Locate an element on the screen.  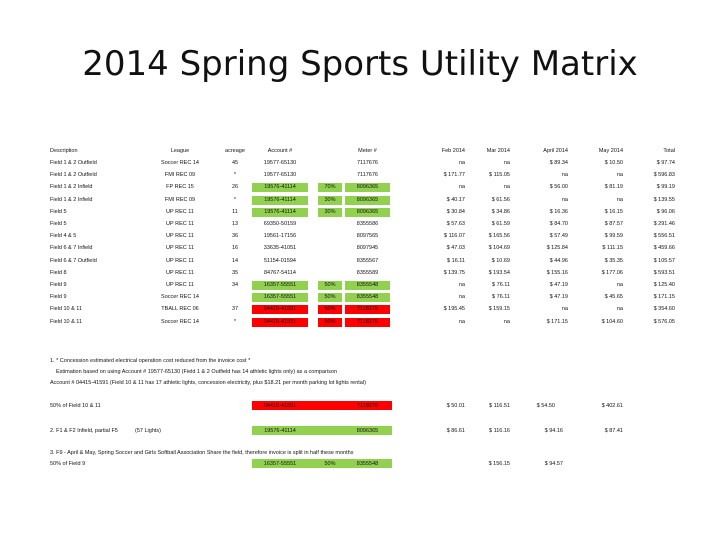
header-desc: Description is located at coordinates (64, 151).